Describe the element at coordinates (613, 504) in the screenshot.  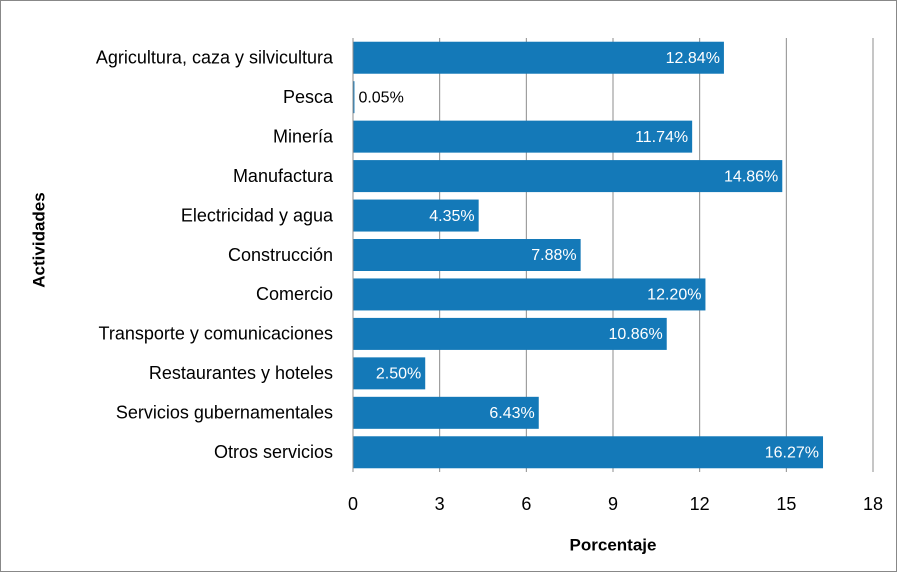
I see `x-tick-label: 9` at that location.